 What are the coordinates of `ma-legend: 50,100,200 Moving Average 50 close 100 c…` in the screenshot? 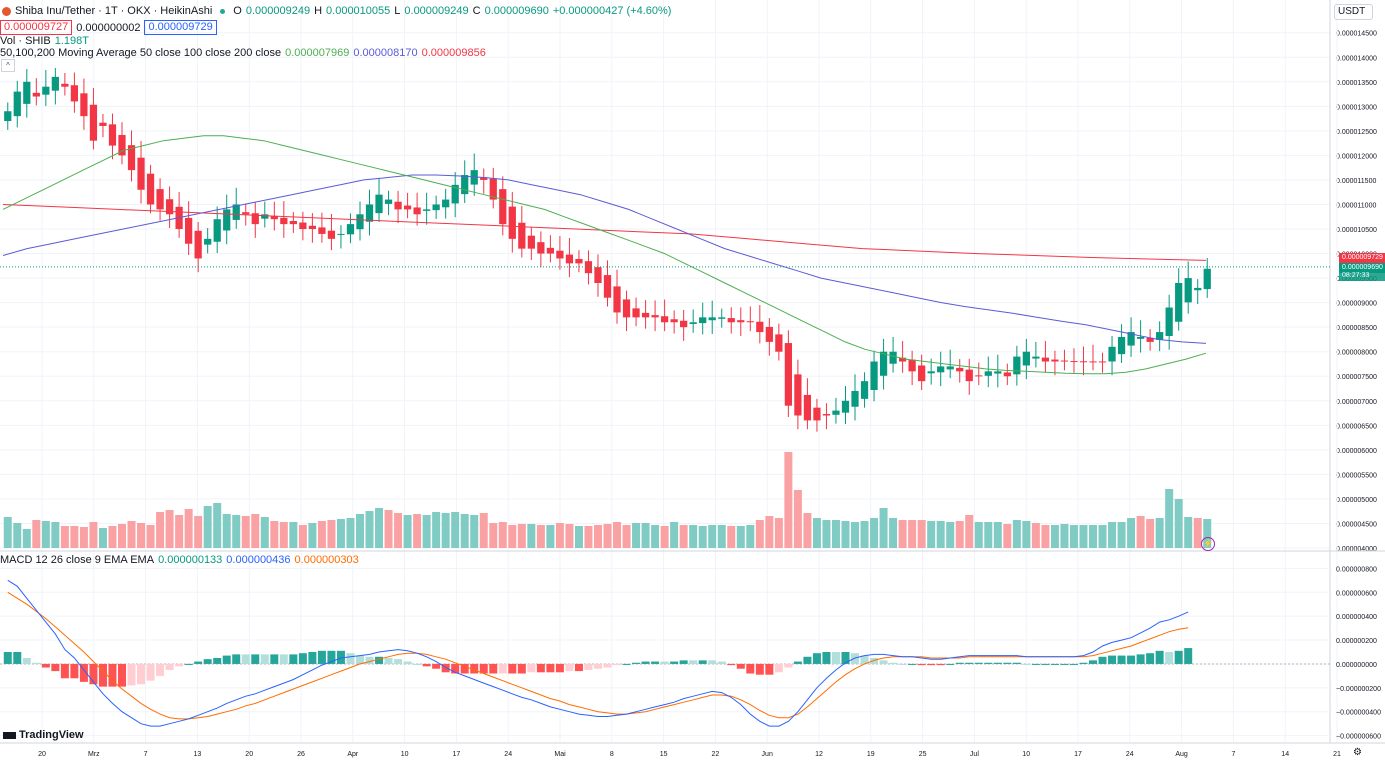 It's located at (243, 53).